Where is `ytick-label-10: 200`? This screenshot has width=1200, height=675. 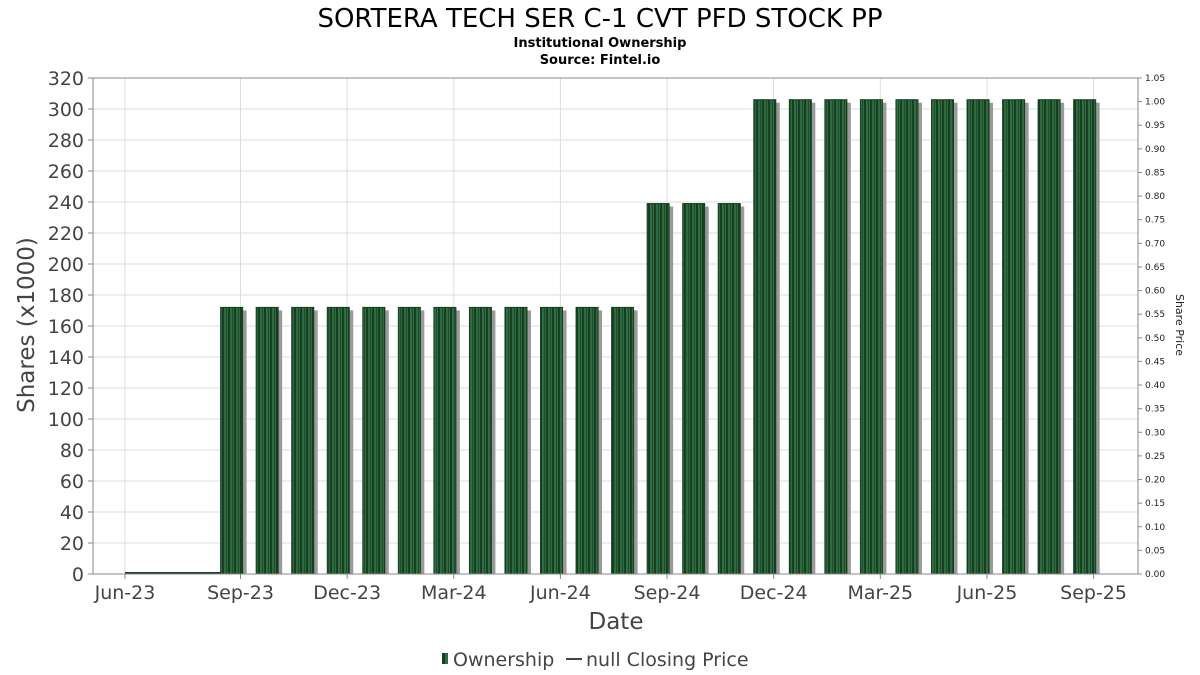 ytick-label-10: 200 is located at coordinates (66, 265).